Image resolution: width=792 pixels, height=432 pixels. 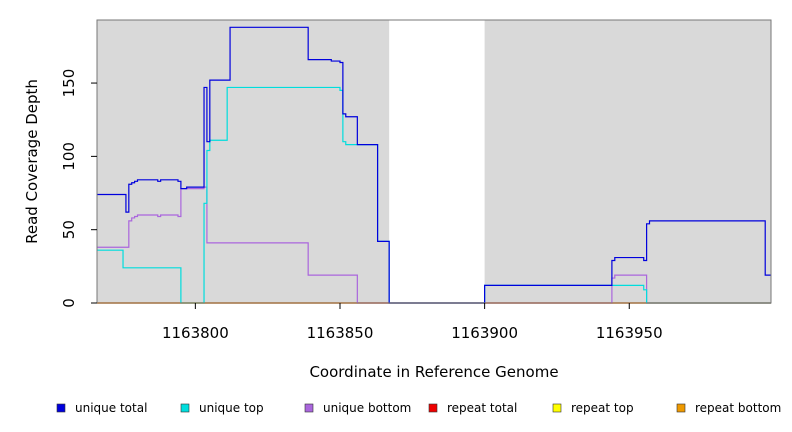 What do you see at coordinates (484, 333) in the screenshot?
I see `x-tick-label: 1163900` at bounding box center [484, 333].